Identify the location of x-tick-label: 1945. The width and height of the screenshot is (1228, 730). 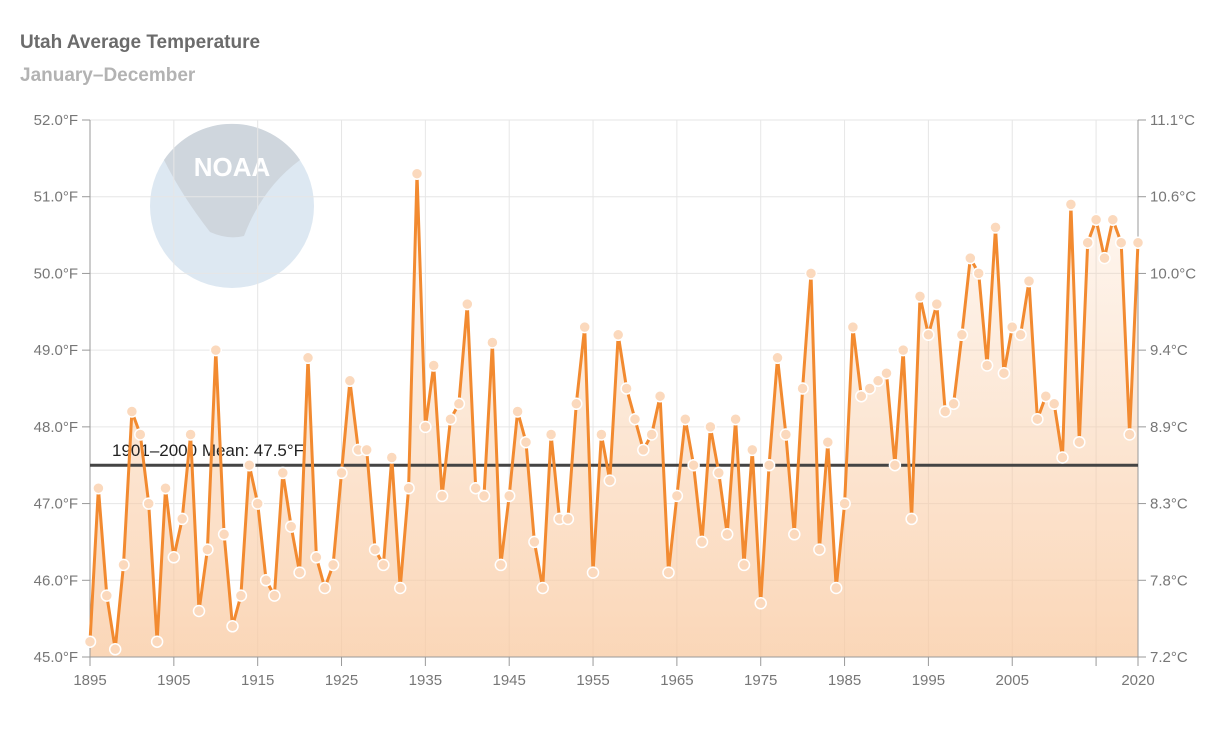
(509, 680).